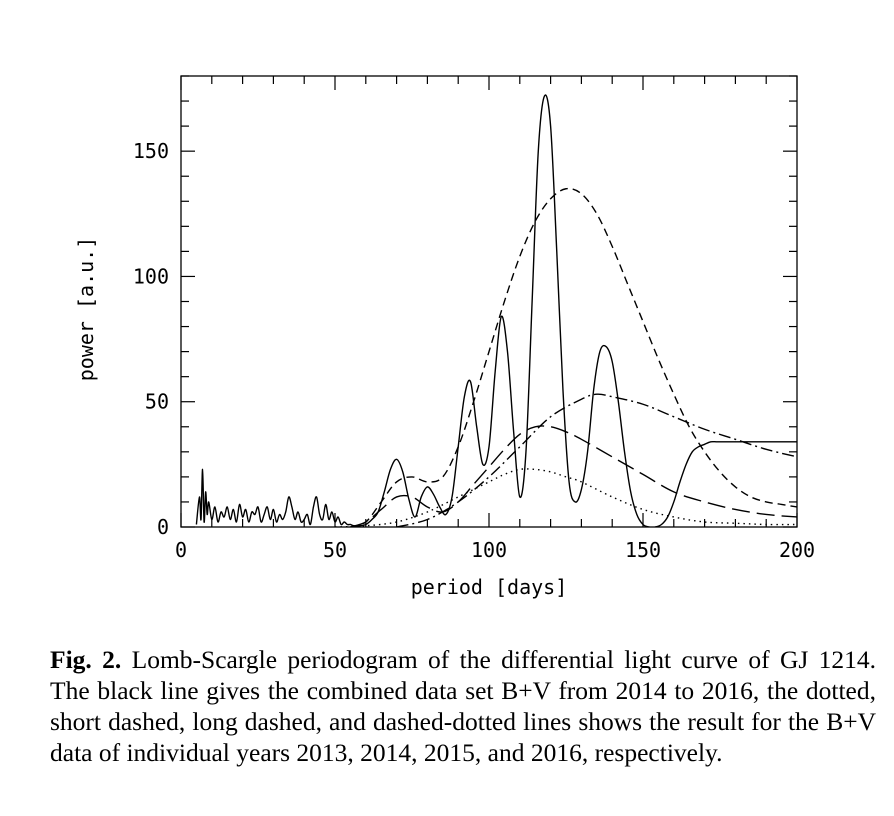 This screenshot has height=816, width=894. What do you see at coordinates (86, 659) in the screenshot?
I see `caption-label: Fig. 2.` at bounding box center [86, 659].